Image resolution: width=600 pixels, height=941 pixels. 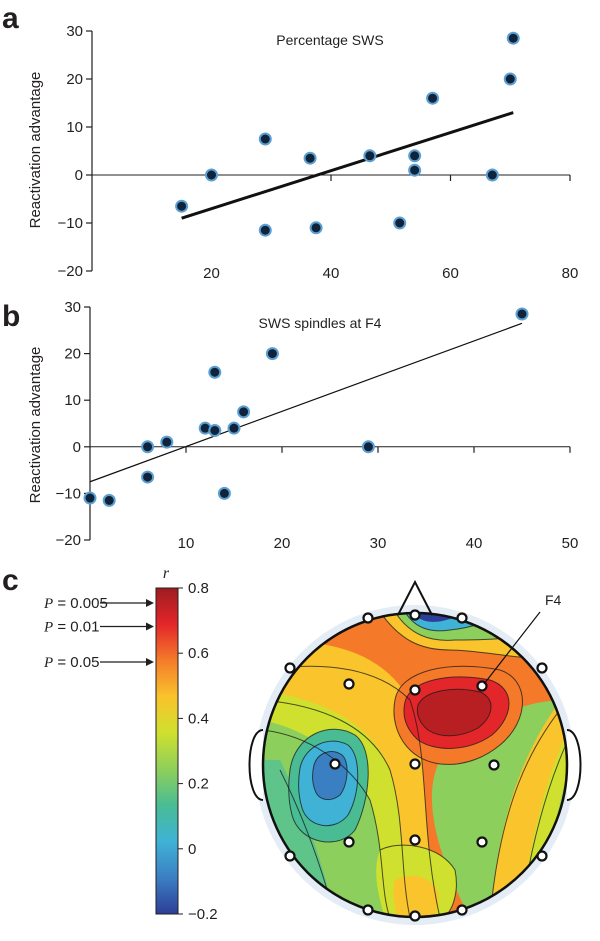 What do you see at coordinates (256, 765) in the screenshot?
I see `left-ear` at bounding box center [256, 765].